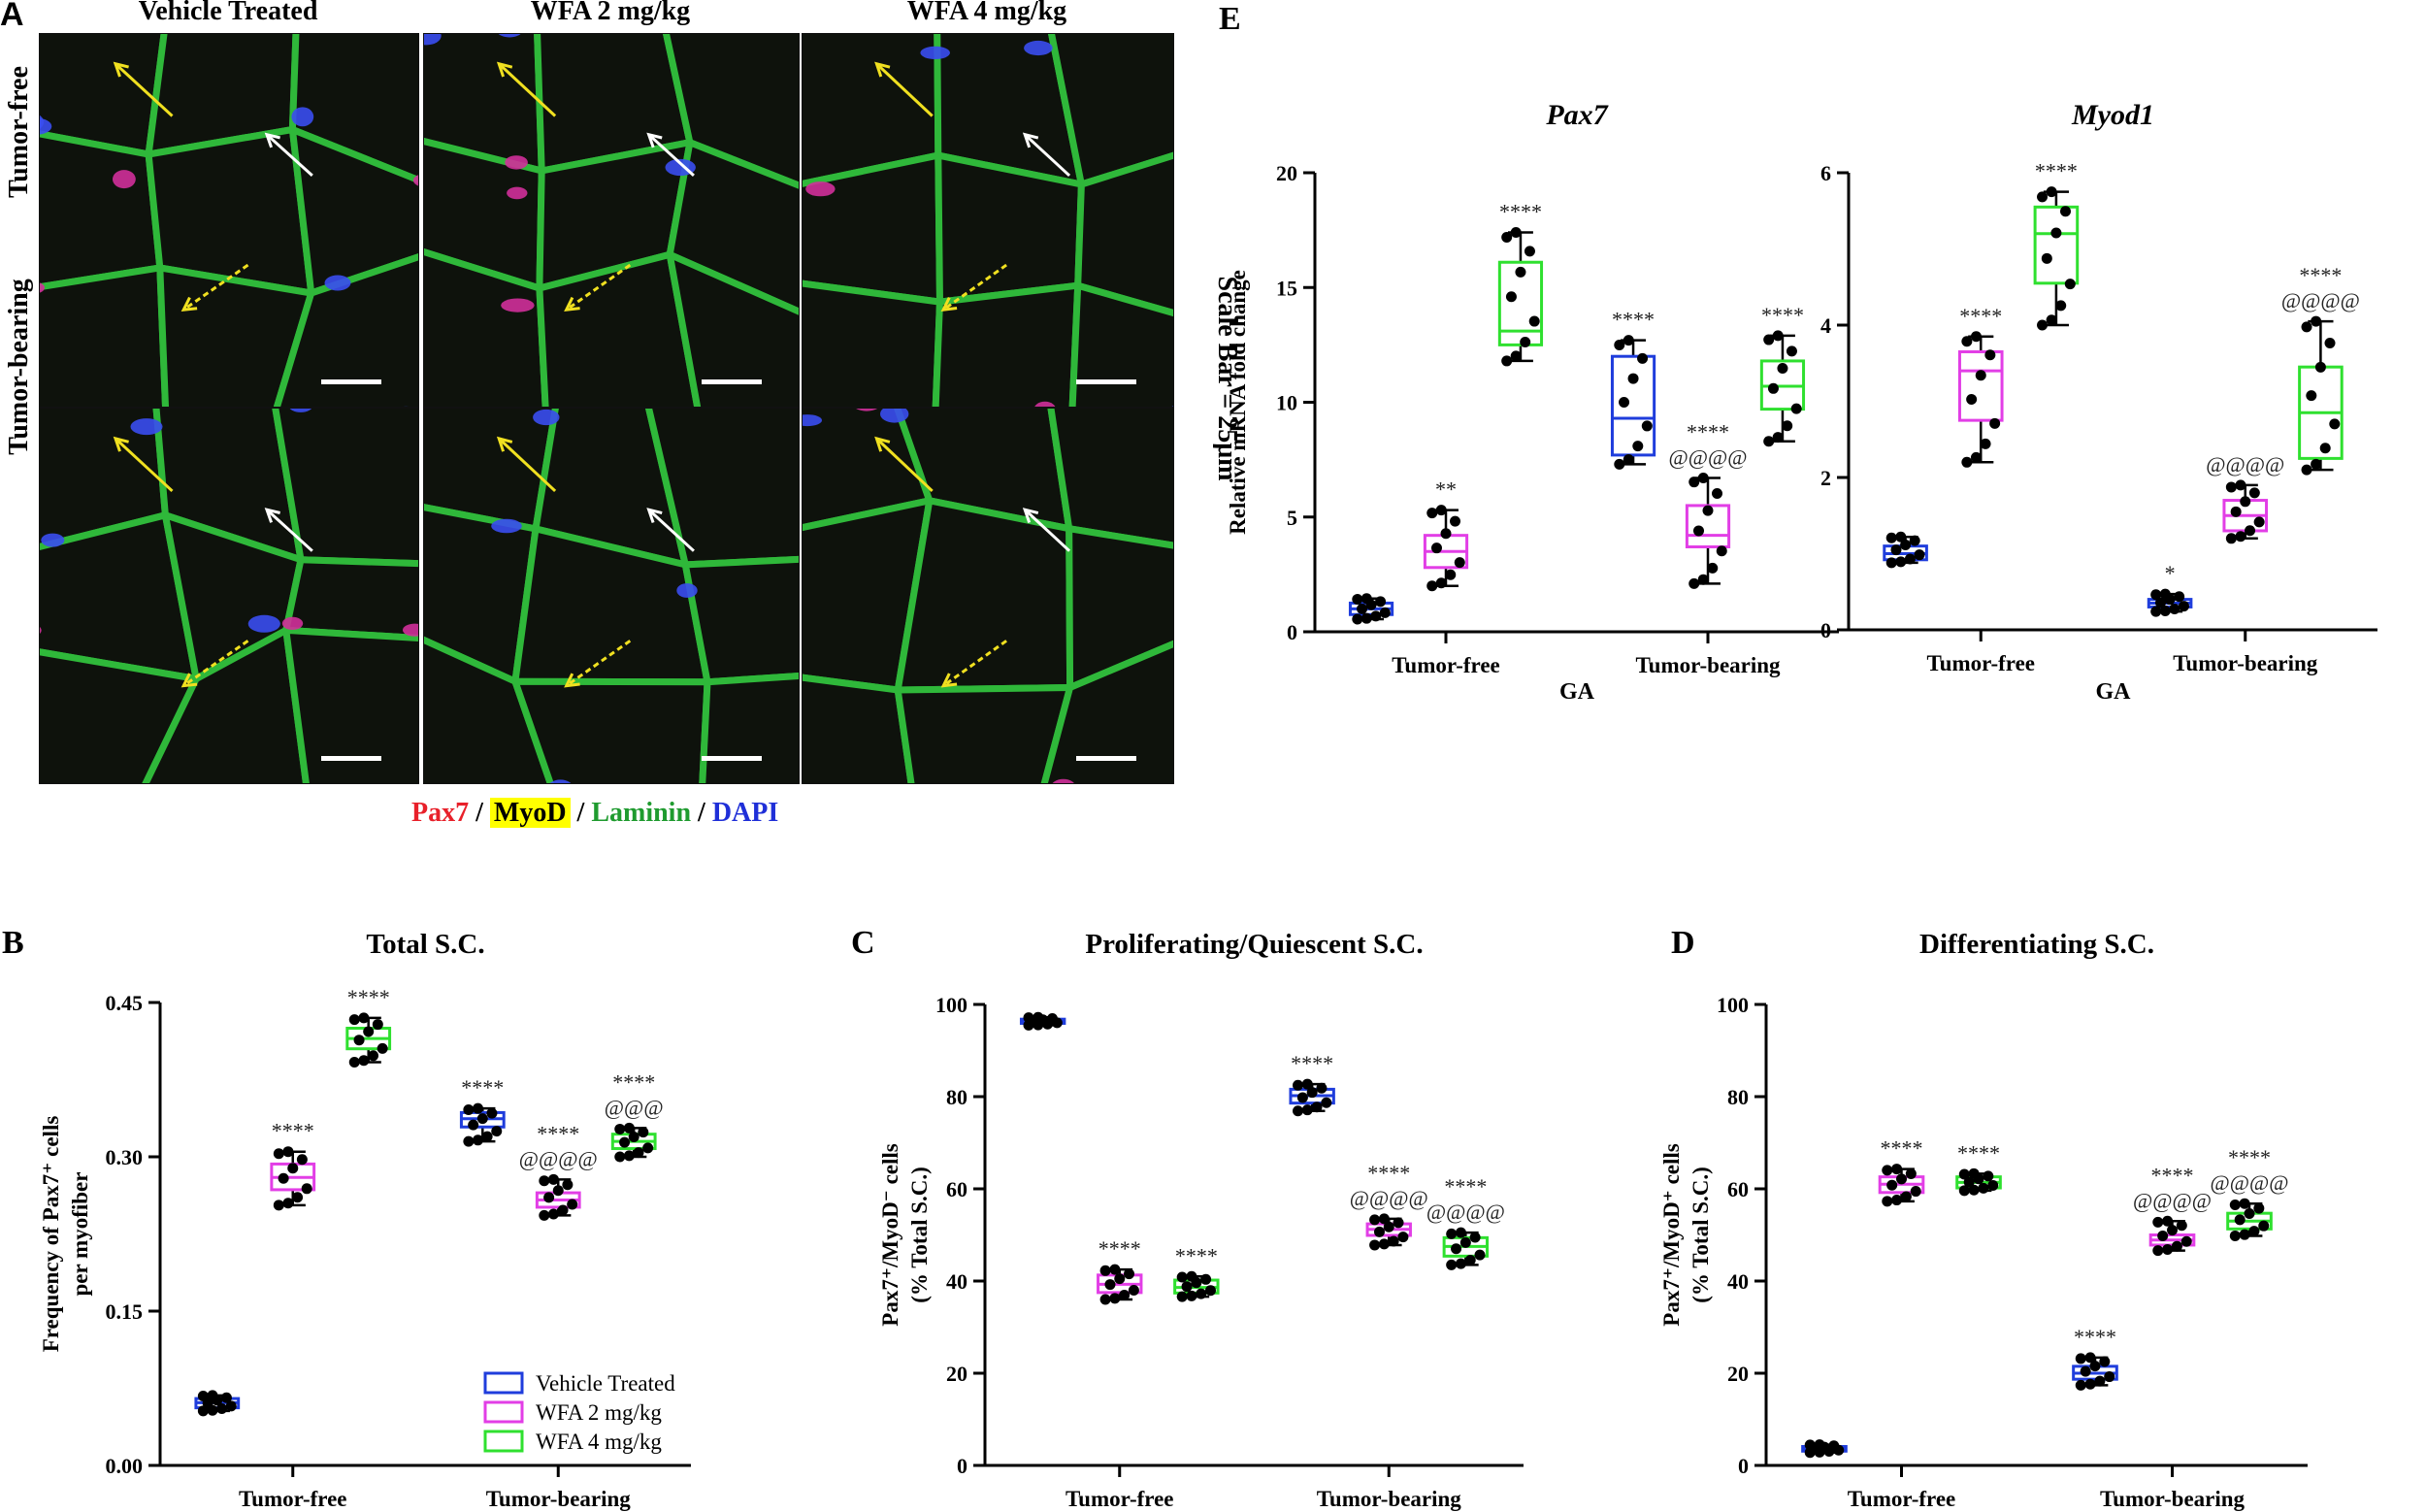  Describe the element at coordinates (1738, 1281) in the screenshot. I see `y-tick-label: 40` at that location.